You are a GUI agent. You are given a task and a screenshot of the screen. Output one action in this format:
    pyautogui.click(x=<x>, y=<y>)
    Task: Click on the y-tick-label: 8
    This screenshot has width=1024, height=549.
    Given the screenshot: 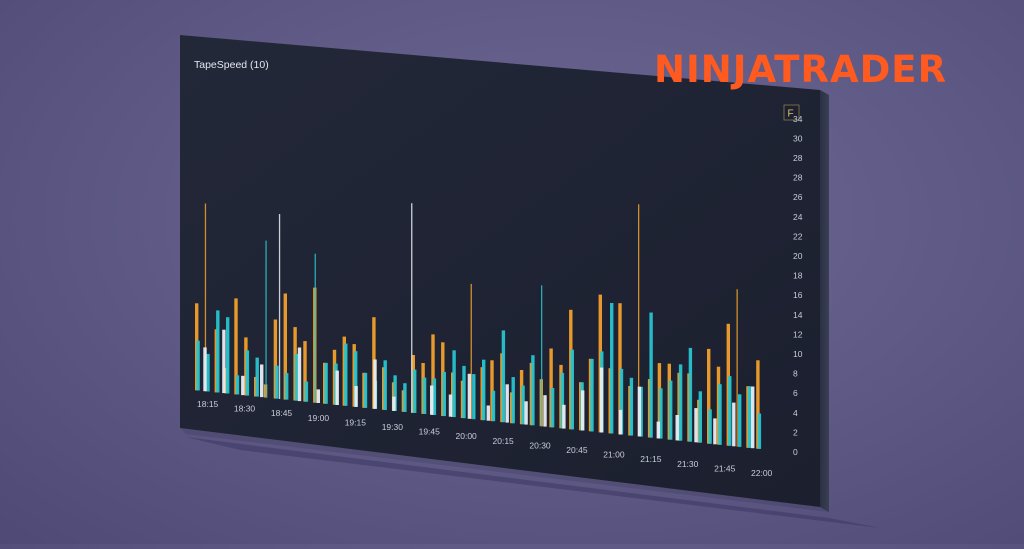 What is the action you would take?
    pyautogui.click(x=795, y=374)
    